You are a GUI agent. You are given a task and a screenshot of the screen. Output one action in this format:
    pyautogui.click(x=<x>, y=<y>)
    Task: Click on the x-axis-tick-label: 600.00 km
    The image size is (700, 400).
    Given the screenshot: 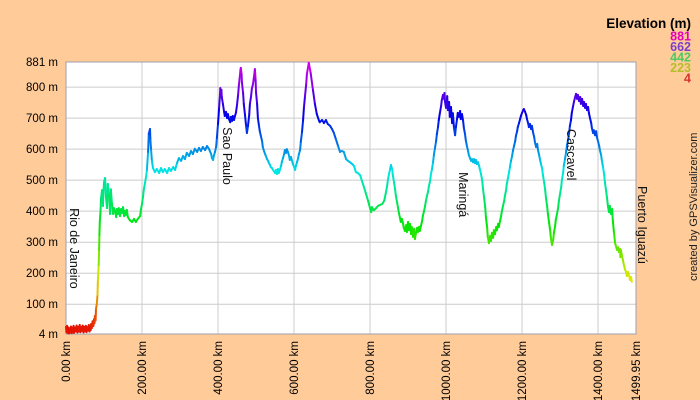 What is the action you would take?
    pyautogui.click(x=295, y=368)
    